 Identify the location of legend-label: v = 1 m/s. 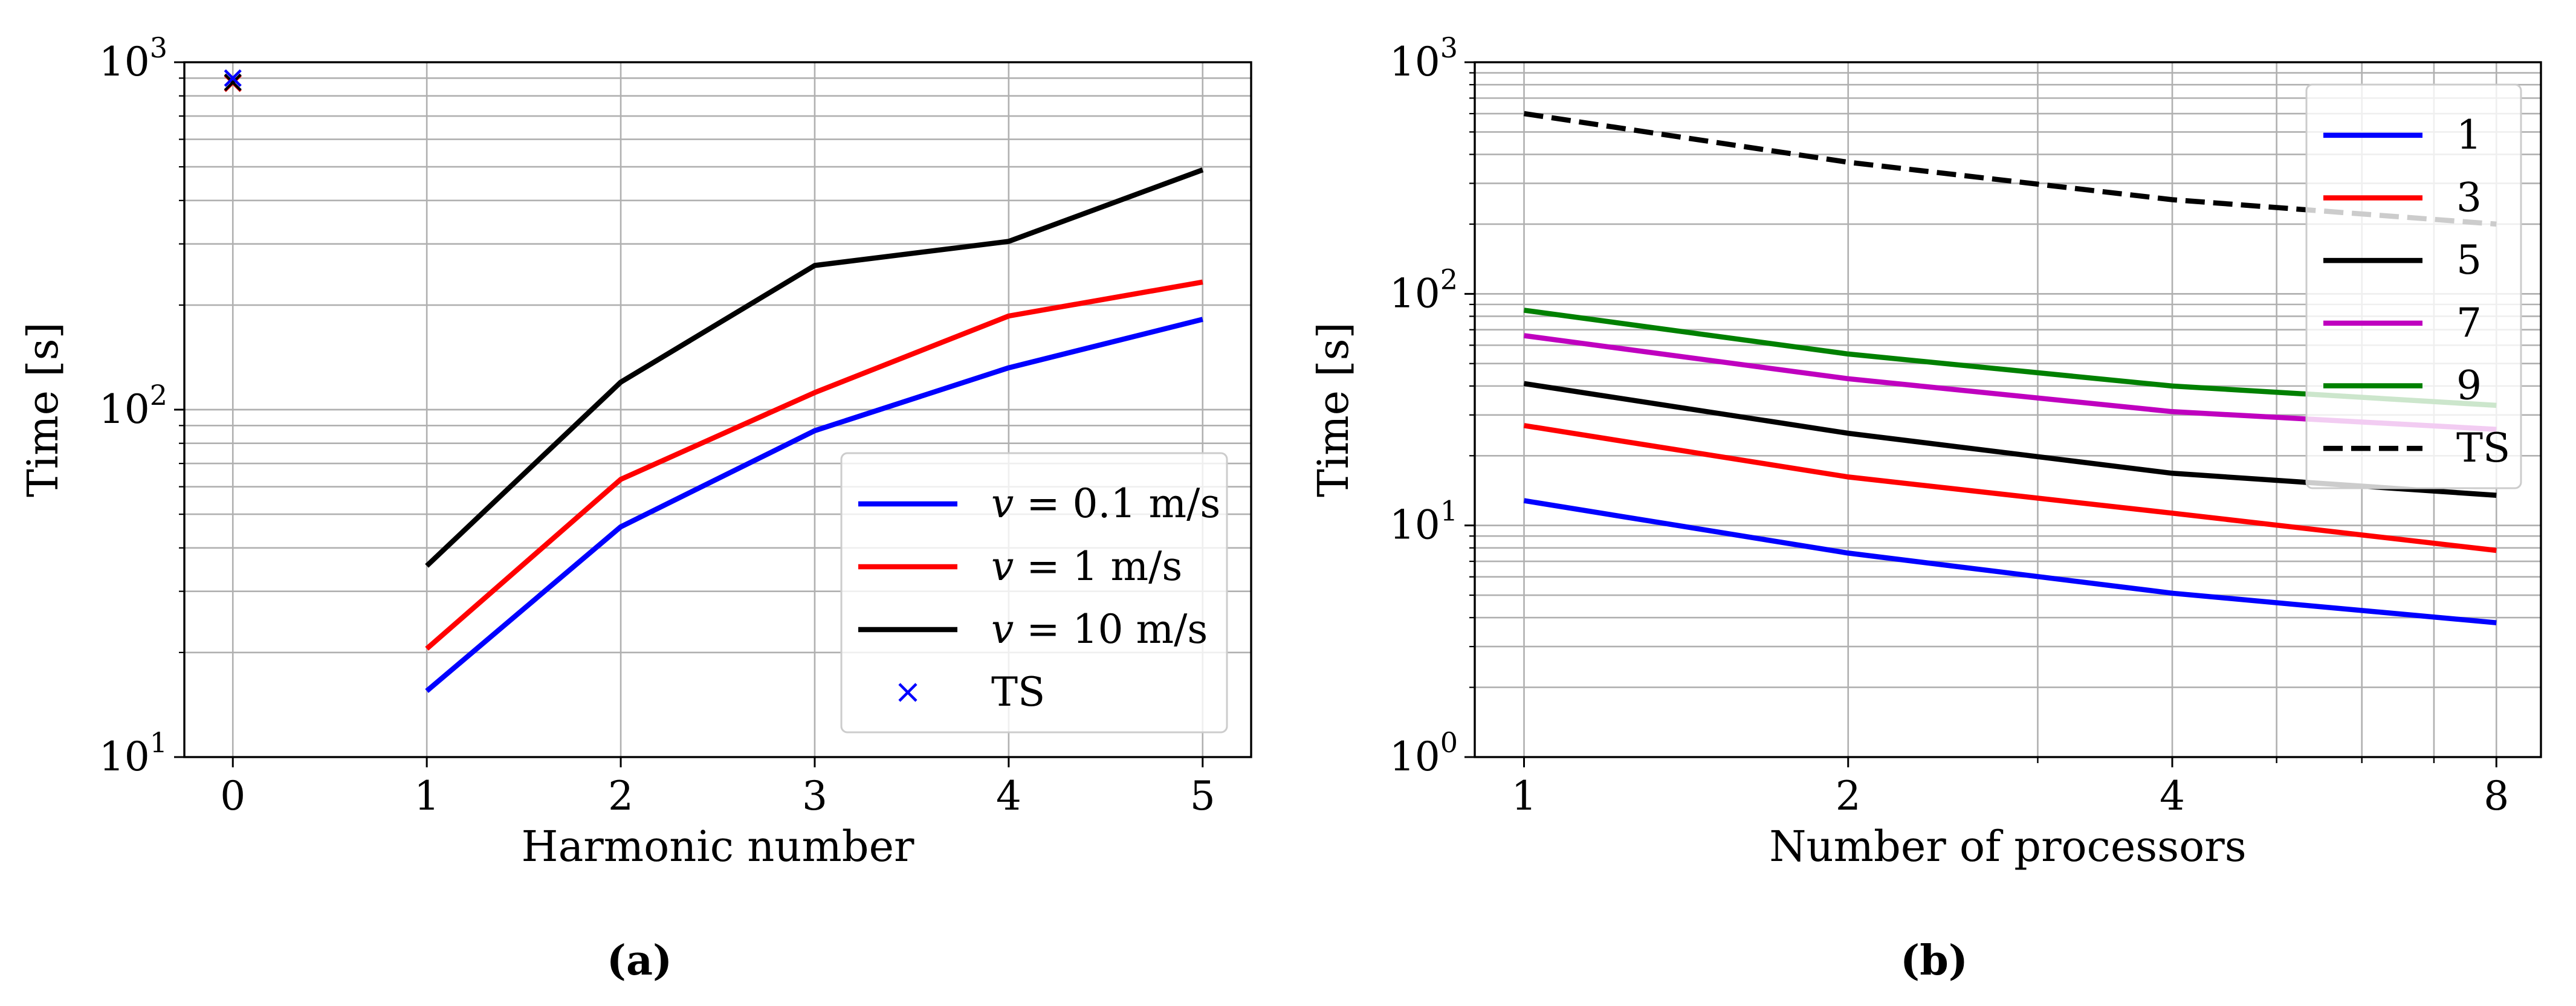
(1086, 566).